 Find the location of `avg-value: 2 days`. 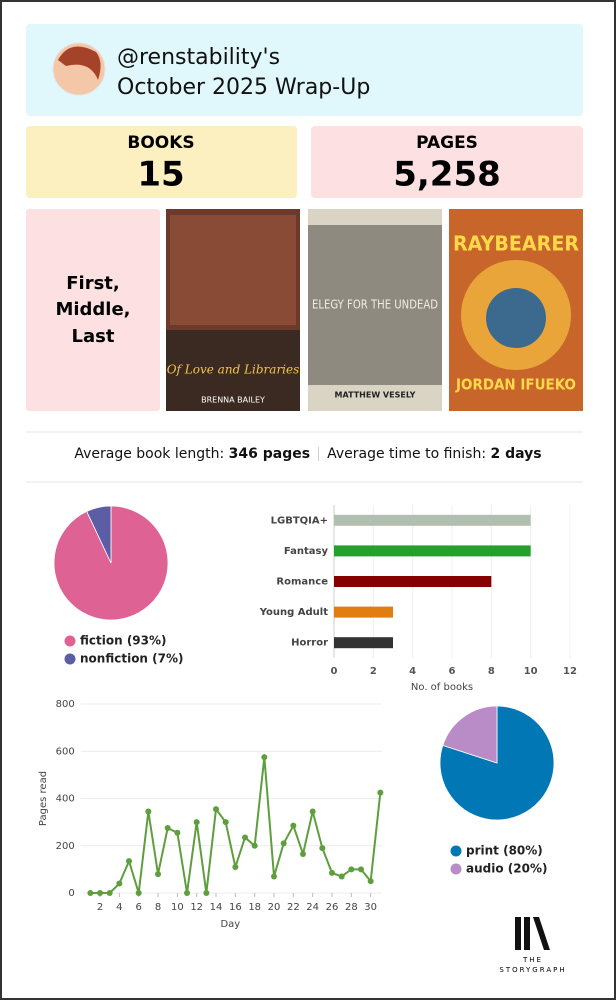

avg-value: 2 days is located at coordinates (516, 454).